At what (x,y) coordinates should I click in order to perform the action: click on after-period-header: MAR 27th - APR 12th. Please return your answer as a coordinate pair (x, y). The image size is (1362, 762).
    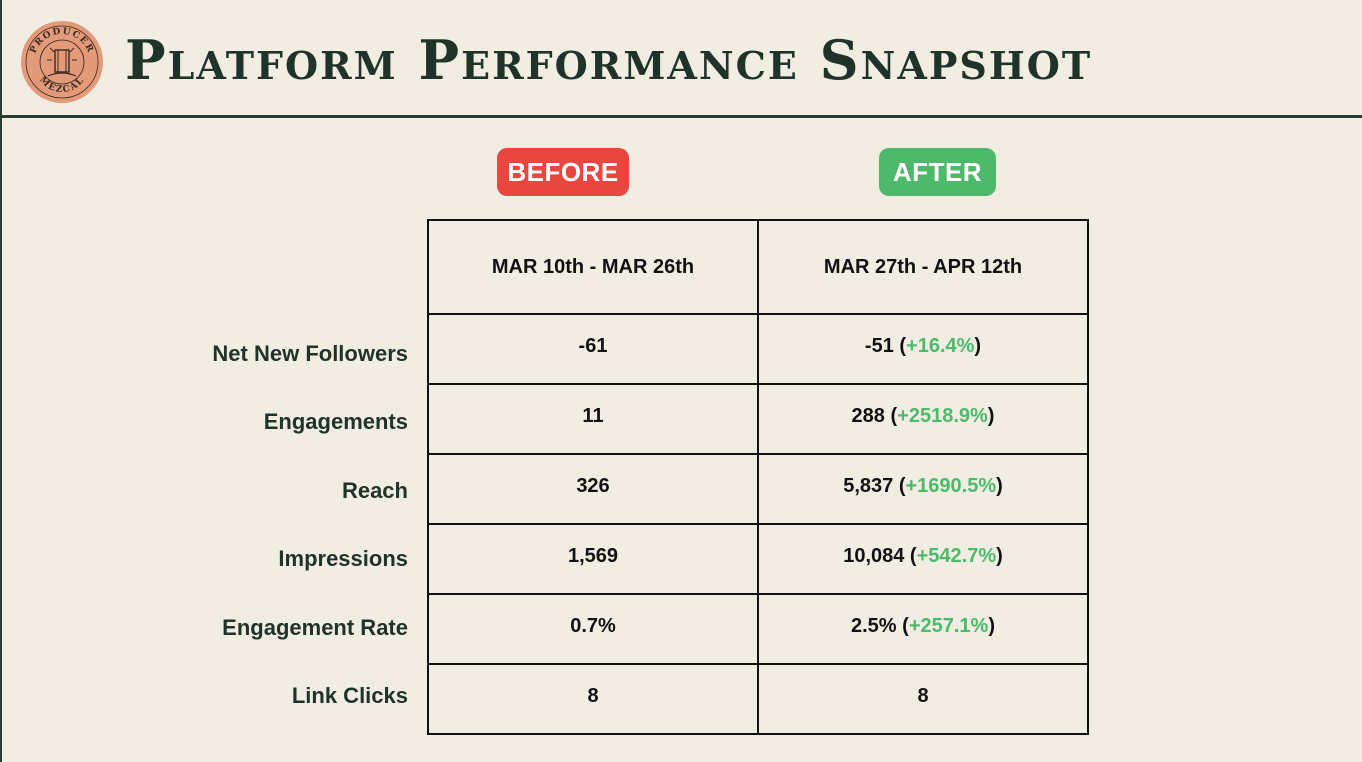
    Looking at the image, I should click on (923, 267).